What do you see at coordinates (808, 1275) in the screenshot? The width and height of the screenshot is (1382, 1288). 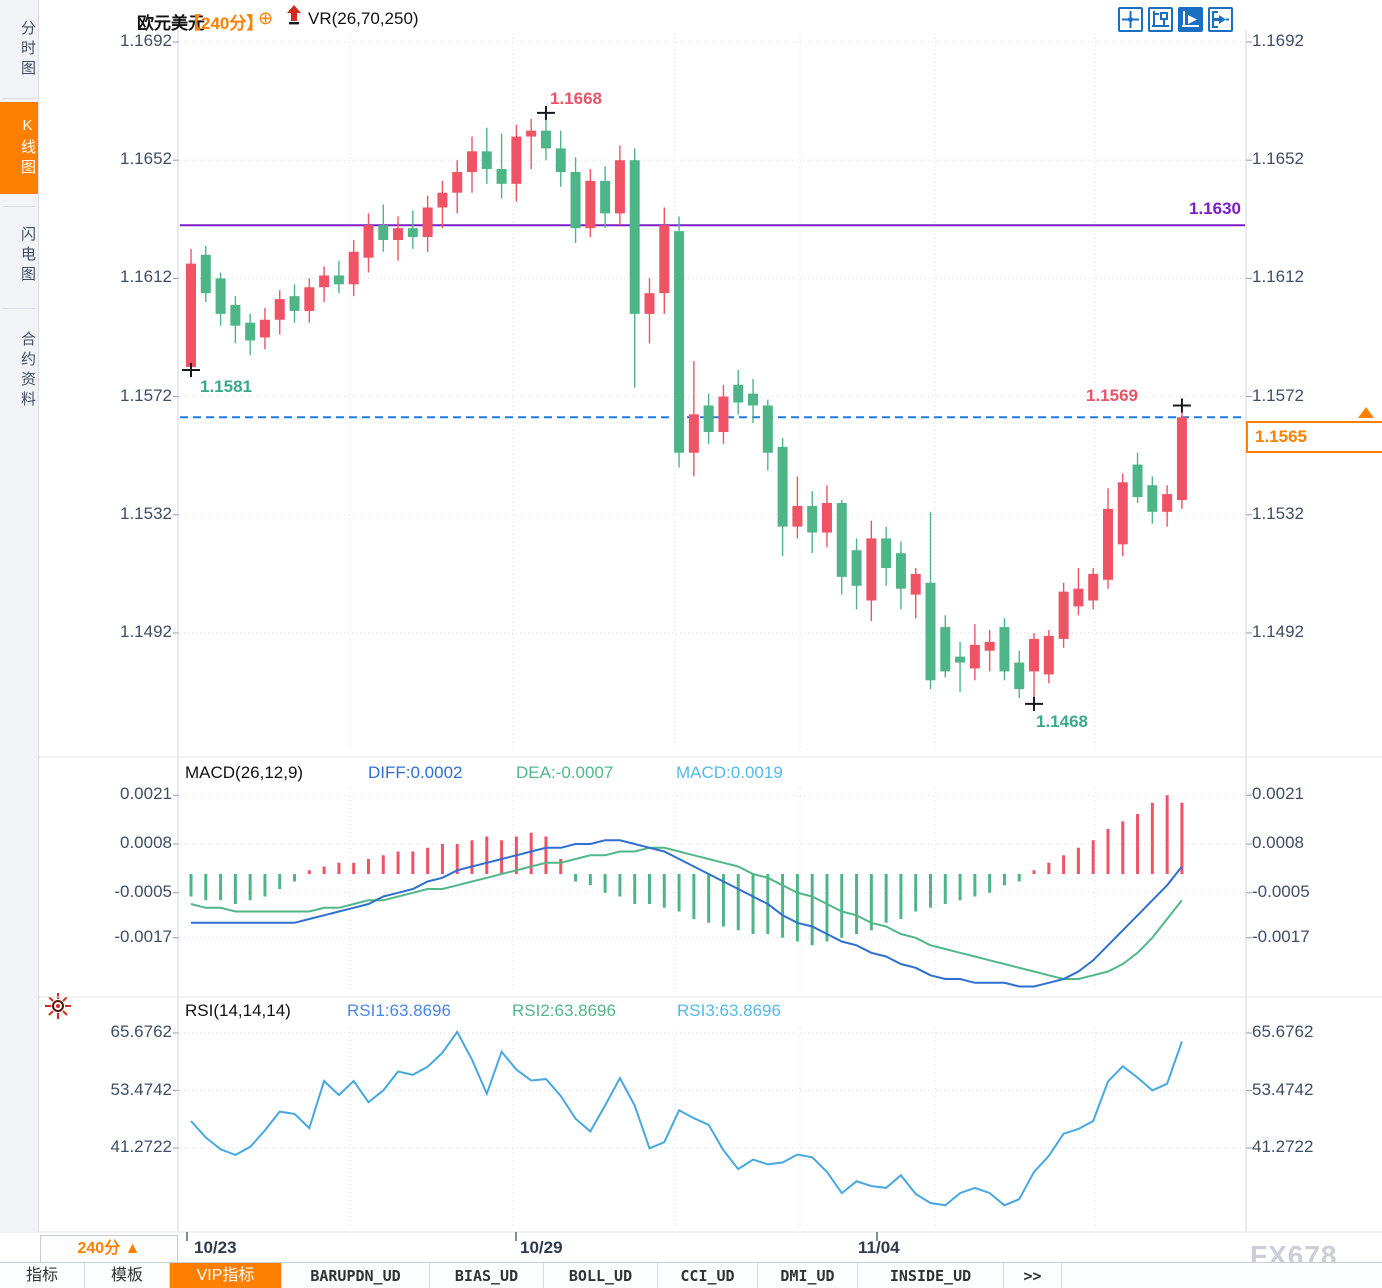 I see `tab-dmi-ud: DMI_UD` at bounding box center [808, 1275].